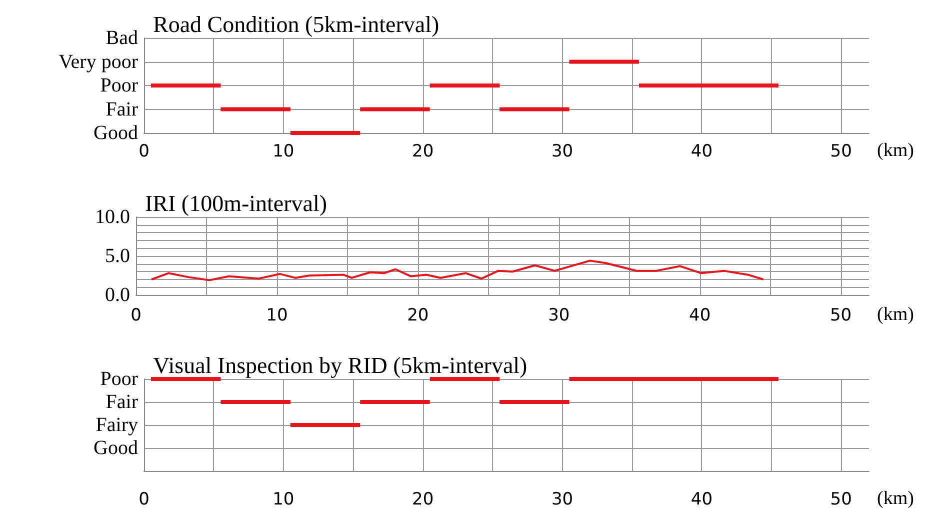 This screenshot has height=516, width=941. I want to click on y-tick-label: 0.0, so click(117, 295).